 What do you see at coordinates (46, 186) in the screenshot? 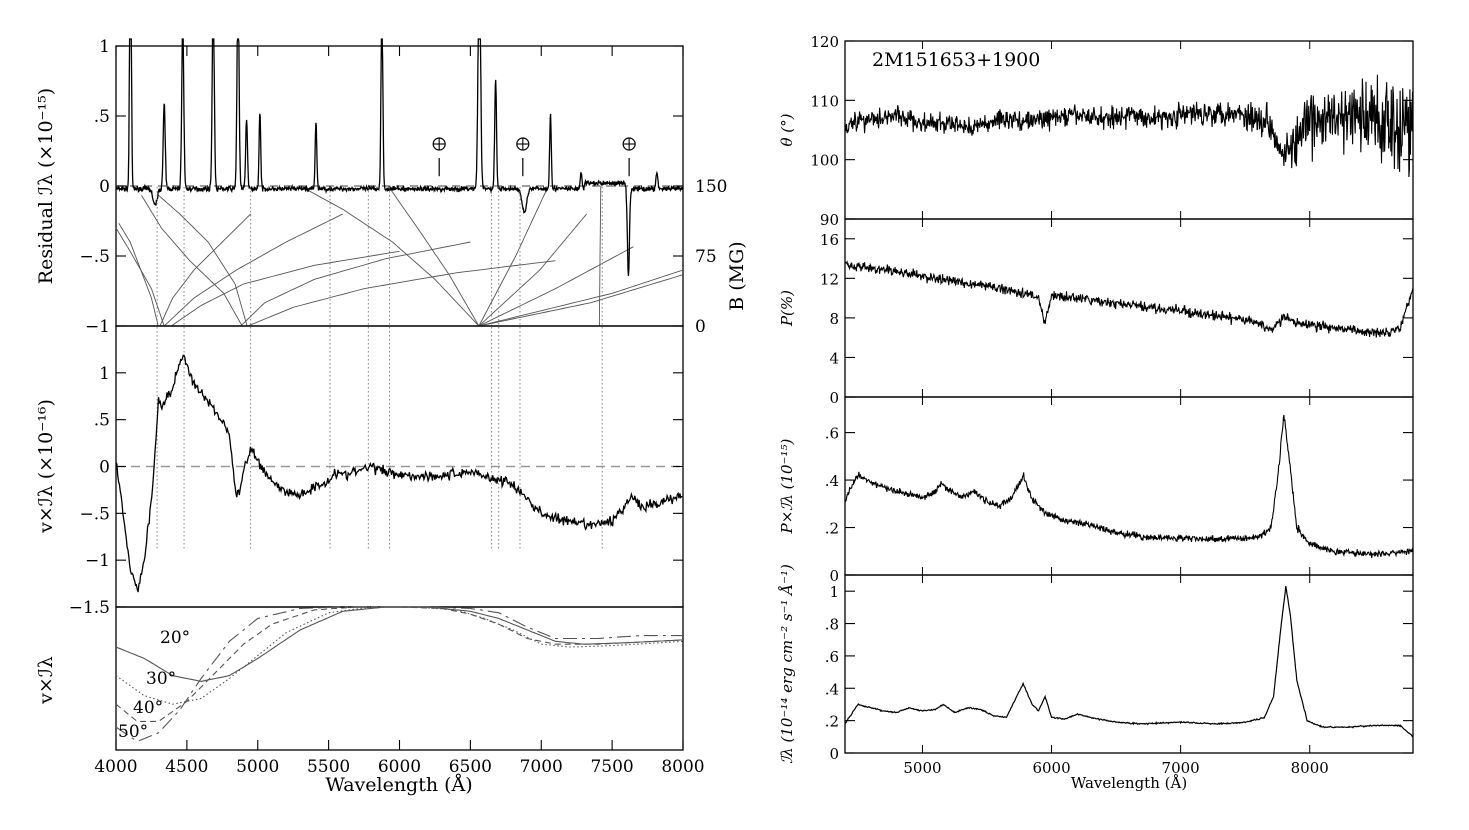
I see `left-top-ylabel: Residual ℐλ (×10⁻¹⁵)` at bounding box center [46, 186].